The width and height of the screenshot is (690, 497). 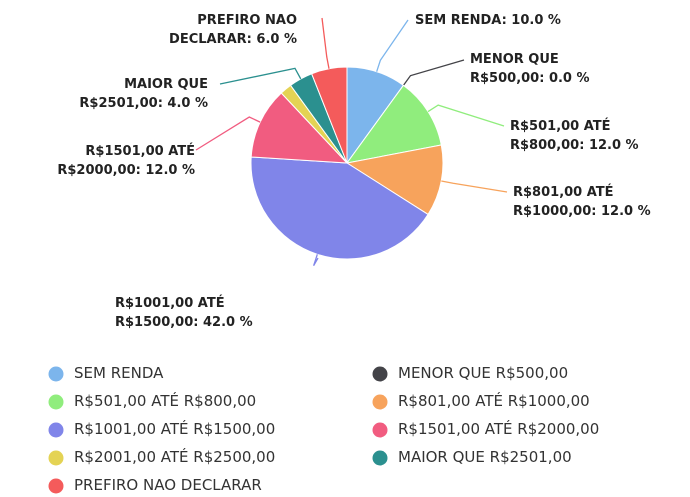 I want to click on data-label: R$1001,00 ATÉ R$1500,00: 42.0 %, so click(x=184, y=313).